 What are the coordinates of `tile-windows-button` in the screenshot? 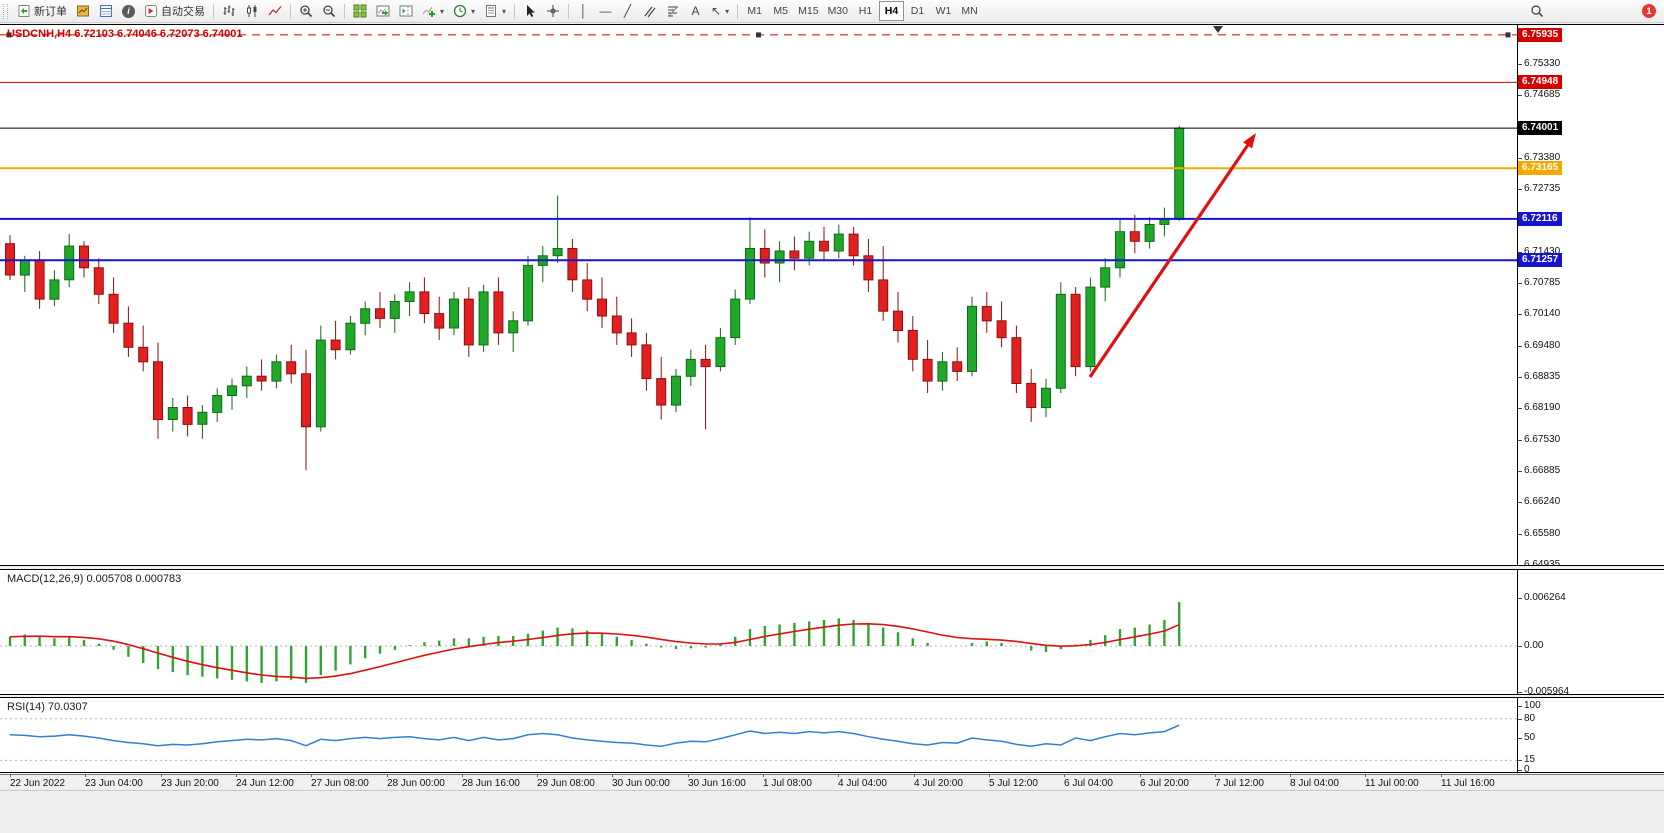 It's located at (360, 11).